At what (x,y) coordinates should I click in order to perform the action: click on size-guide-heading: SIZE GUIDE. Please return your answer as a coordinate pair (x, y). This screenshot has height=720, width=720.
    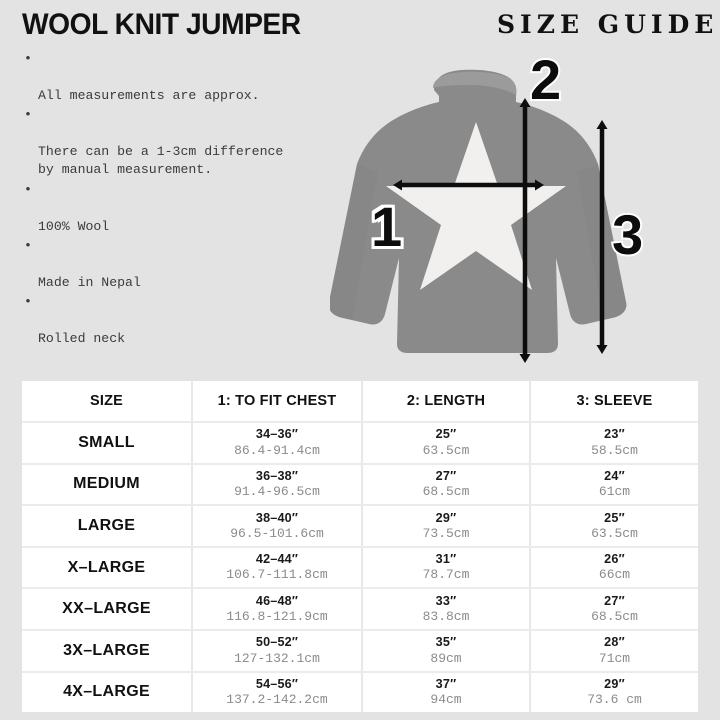
    Looking at the image, I should click on (608, 24).